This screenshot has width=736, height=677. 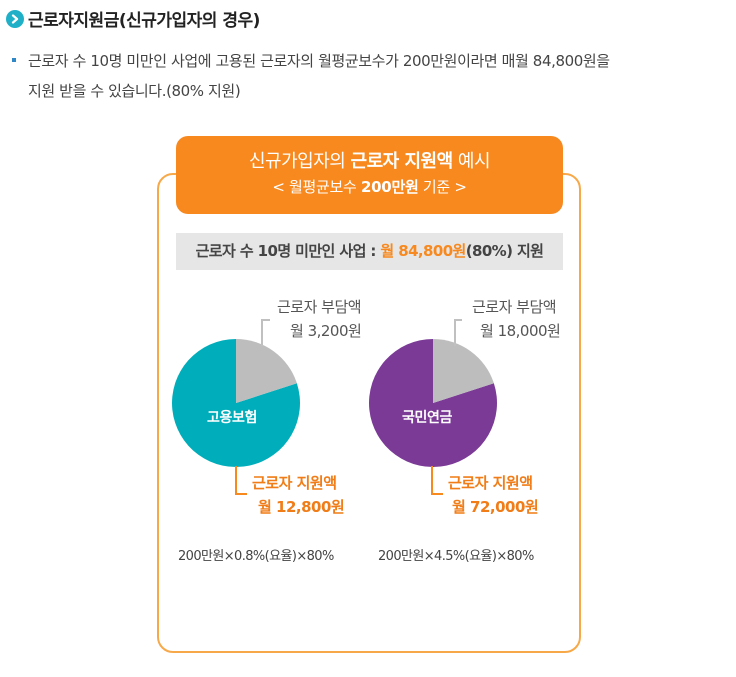 What do you see at coordinates (15, 18) in the screenshot?
I see `chevron-right-icon` at bounding box center [15, 18].